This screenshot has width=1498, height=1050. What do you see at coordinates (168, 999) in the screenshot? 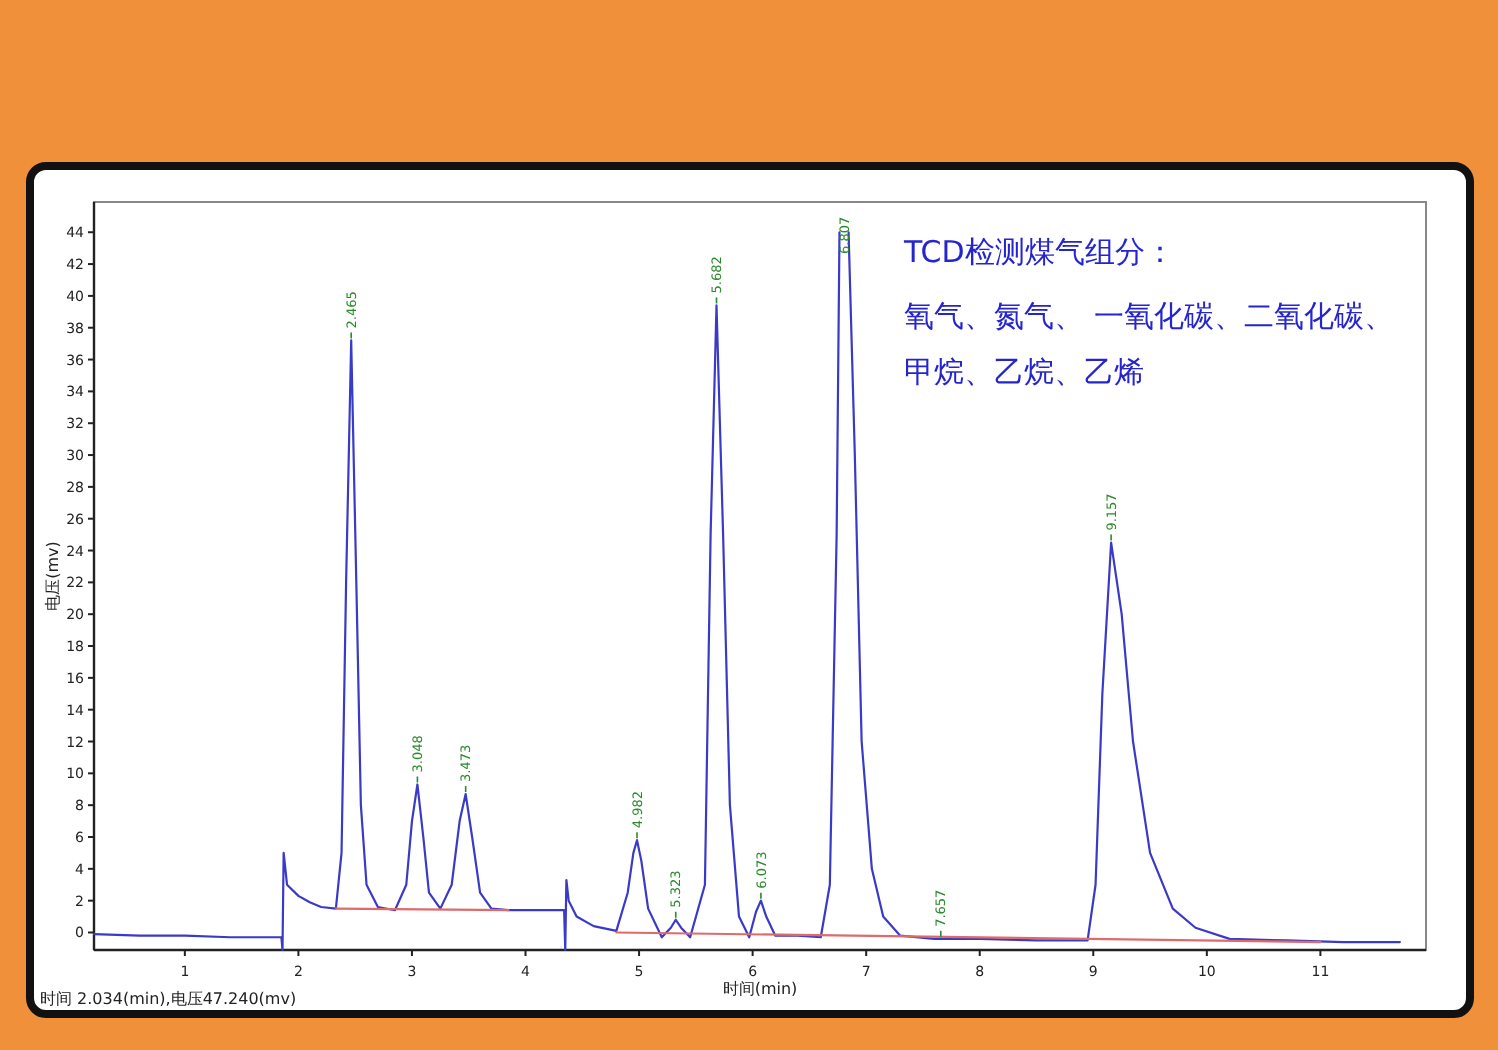
I see `text: 时间 2.034(min),电压47.240(mv)` at bounding box center [168, 999].